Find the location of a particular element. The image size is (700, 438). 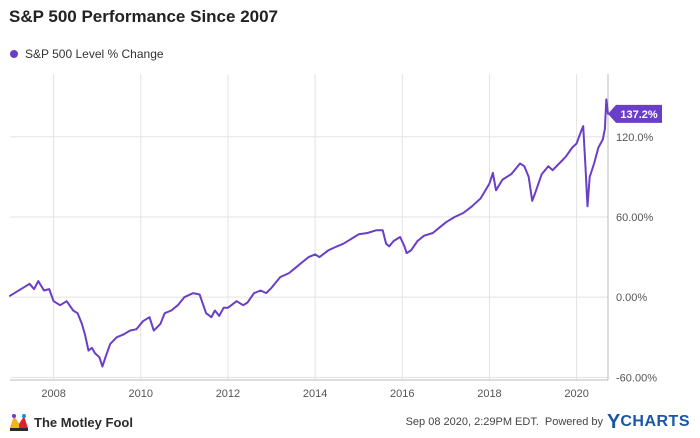

x-tick-label: 2008 is located at coordinates (53, 394).